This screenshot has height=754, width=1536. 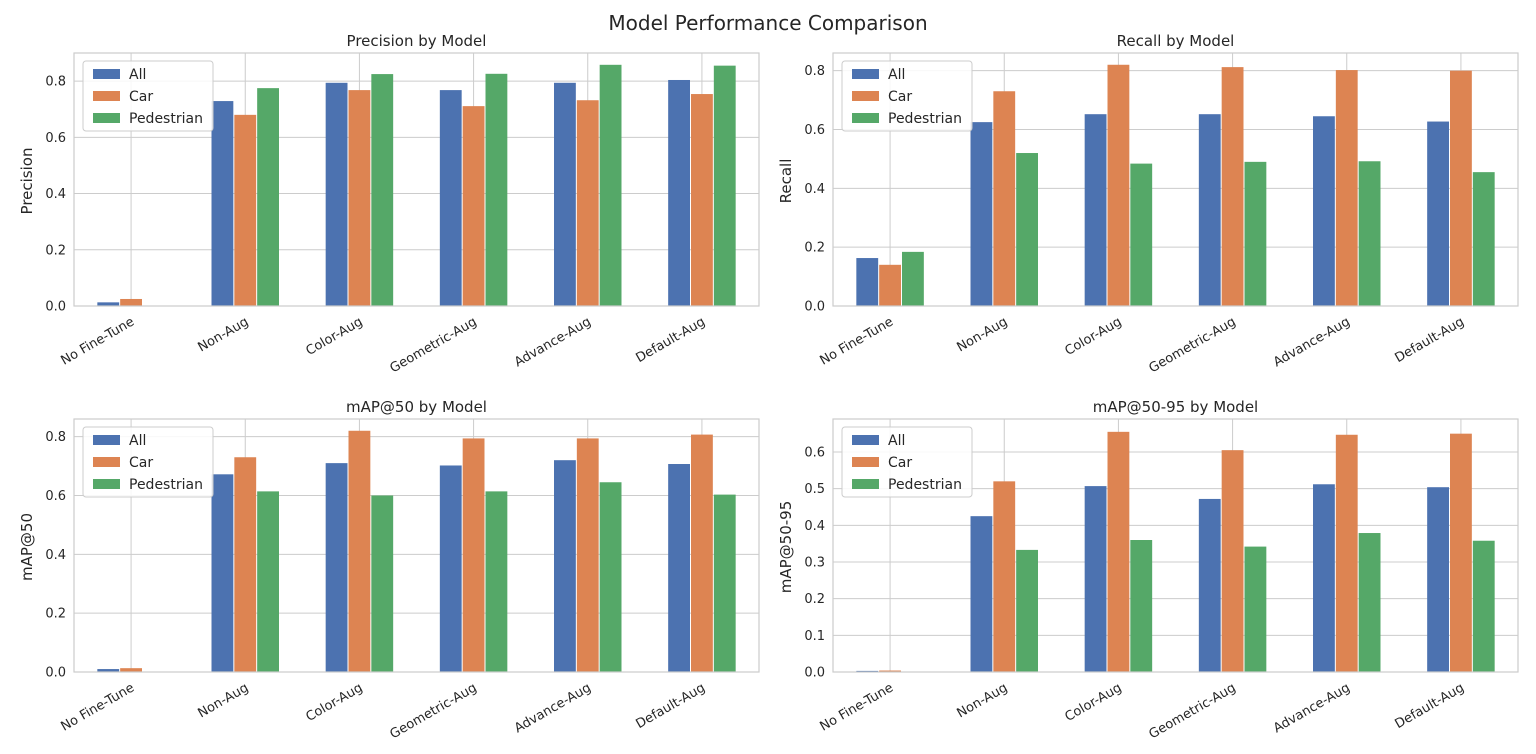 I want to click on y-axis-label: mAP@50, so click(x=27, y=547).